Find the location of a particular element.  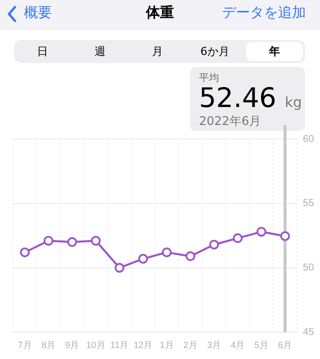

text: 2022年6月 is located at coordinates (230, 121).